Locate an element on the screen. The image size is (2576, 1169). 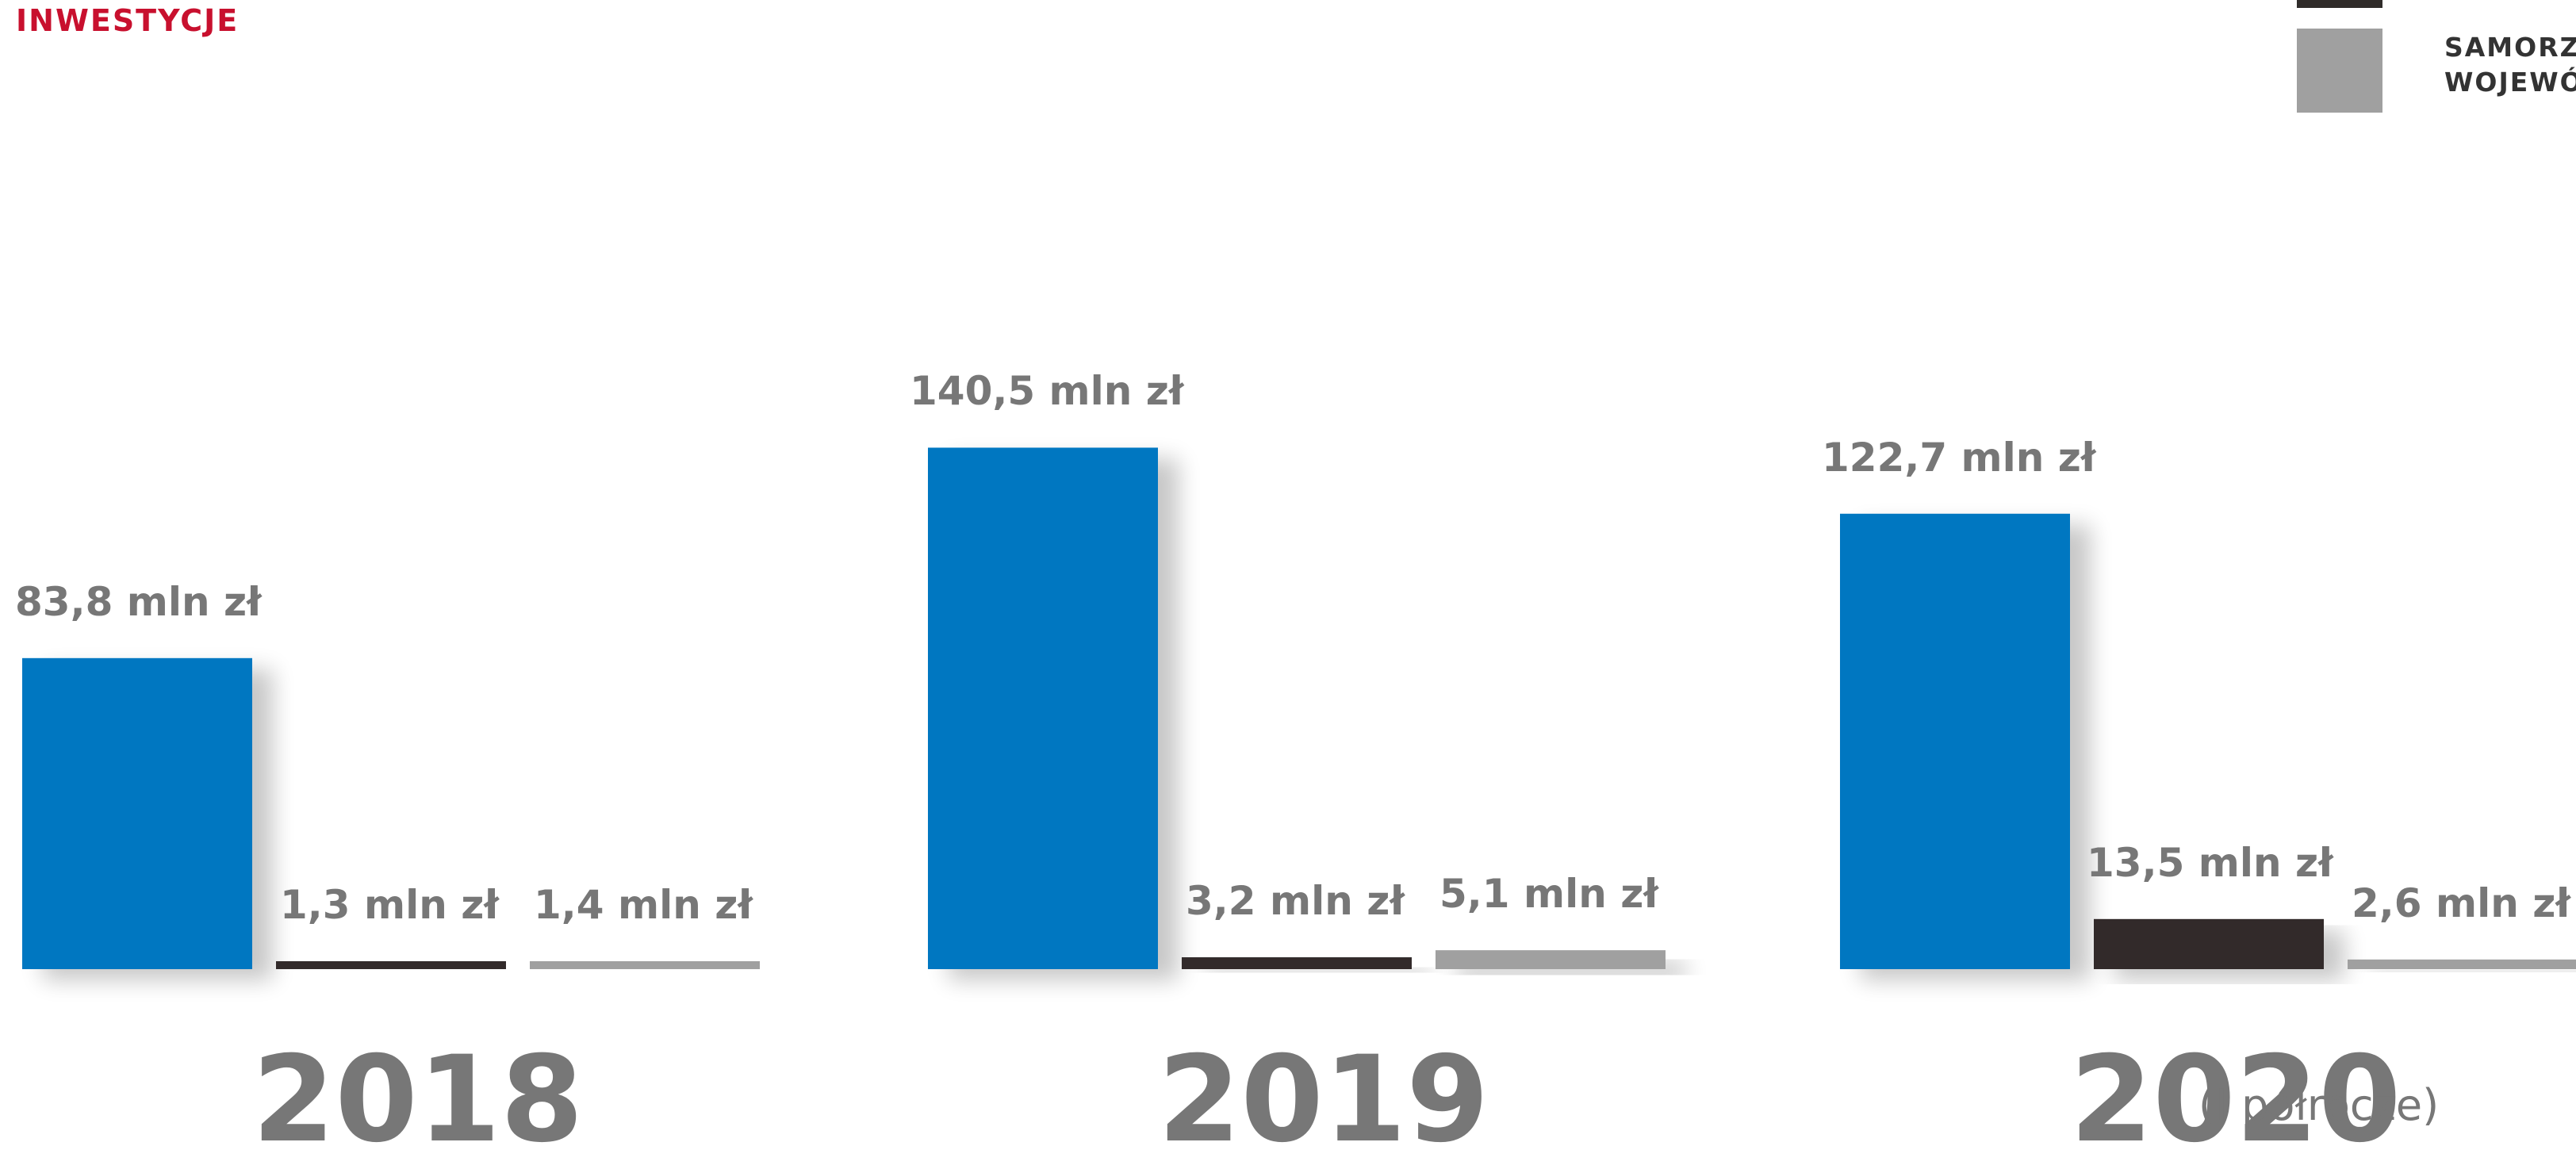
year-note-2020: (I półrocze) is located at coordinates (2319, 1105).